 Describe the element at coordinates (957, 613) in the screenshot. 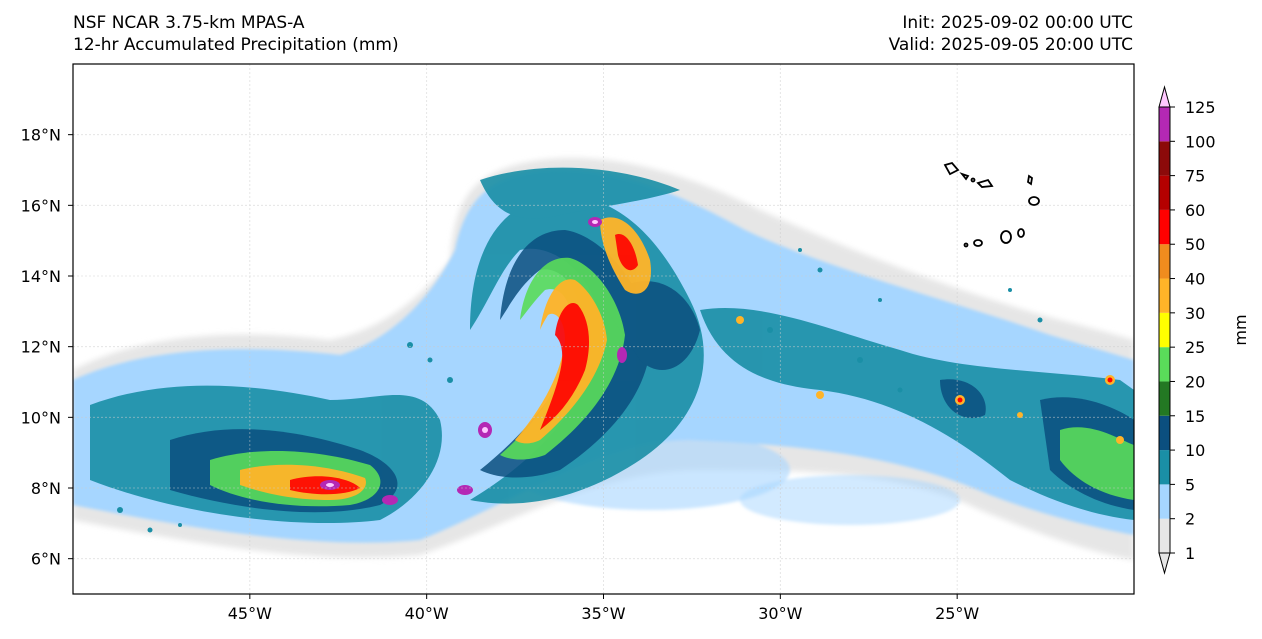

I see `lon-tick-label: 25°W` at that location.